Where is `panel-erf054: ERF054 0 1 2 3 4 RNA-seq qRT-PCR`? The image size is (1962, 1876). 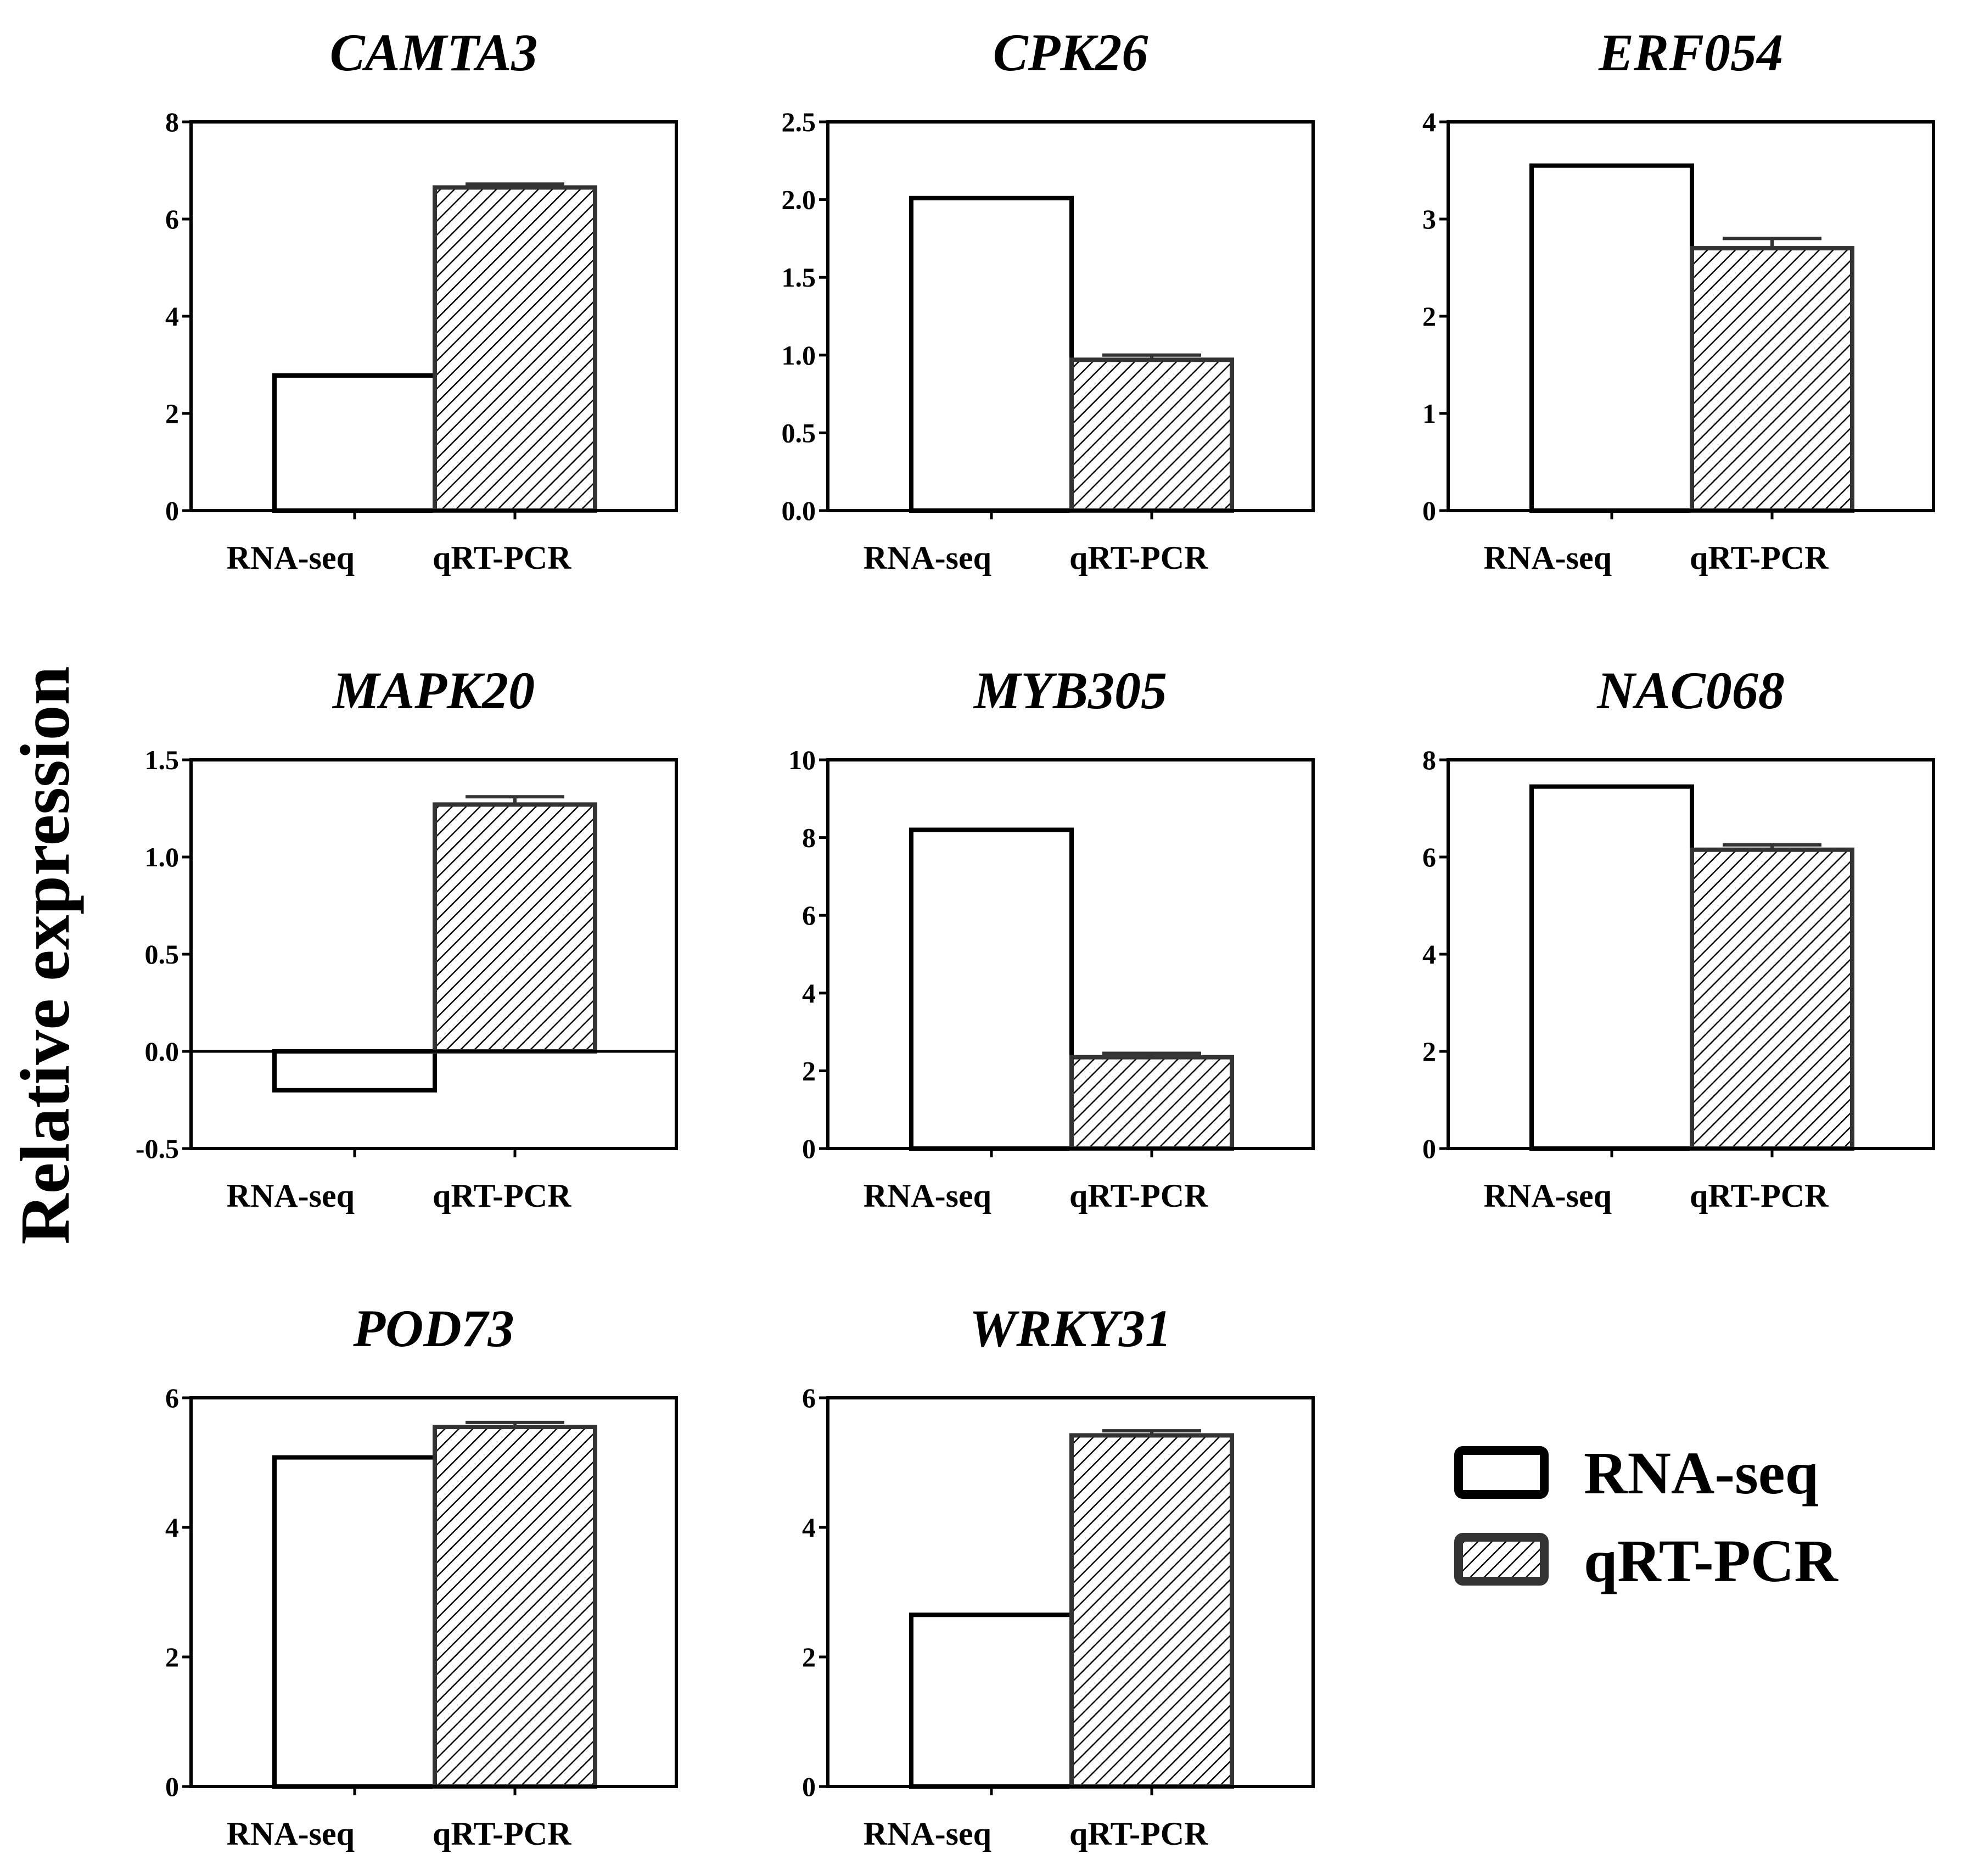 panel-erf054: ERF054 0 1 2 3 4 RNA-seq qRT-PCR is located at coordinates (1678, 299).